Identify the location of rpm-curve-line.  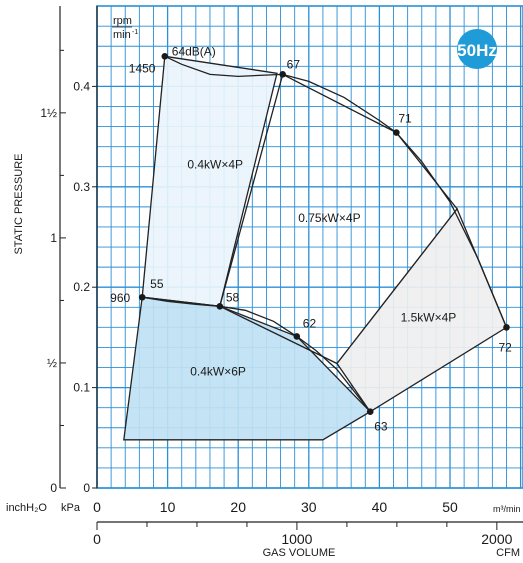
(256, 354).